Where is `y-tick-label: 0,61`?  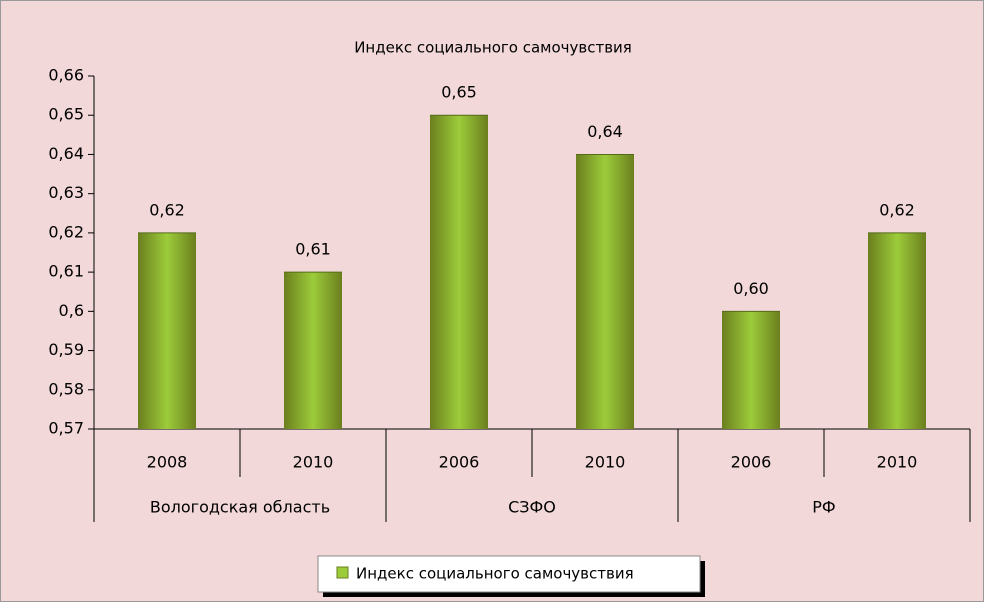 y-tick-label: 0,61 is located at coordinates (66, 271).